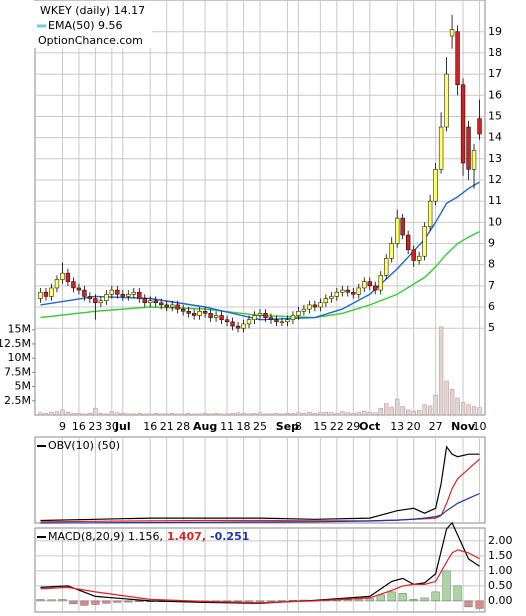 The image size is (526, 616). I want to click on legend-label: MACD(8,20,9) 1.156, 1.407, -0.251, so click(148, 536).